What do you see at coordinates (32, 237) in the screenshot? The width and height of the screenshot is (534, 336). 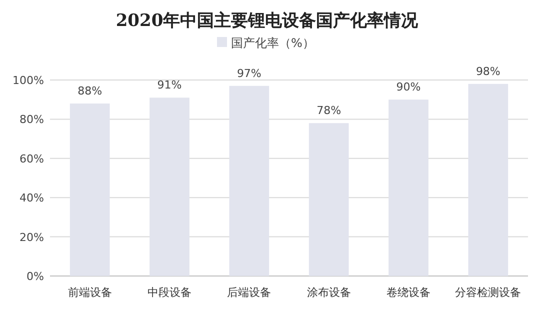 I see `y-tick-label: 20%` at bounding box center [32, 237].